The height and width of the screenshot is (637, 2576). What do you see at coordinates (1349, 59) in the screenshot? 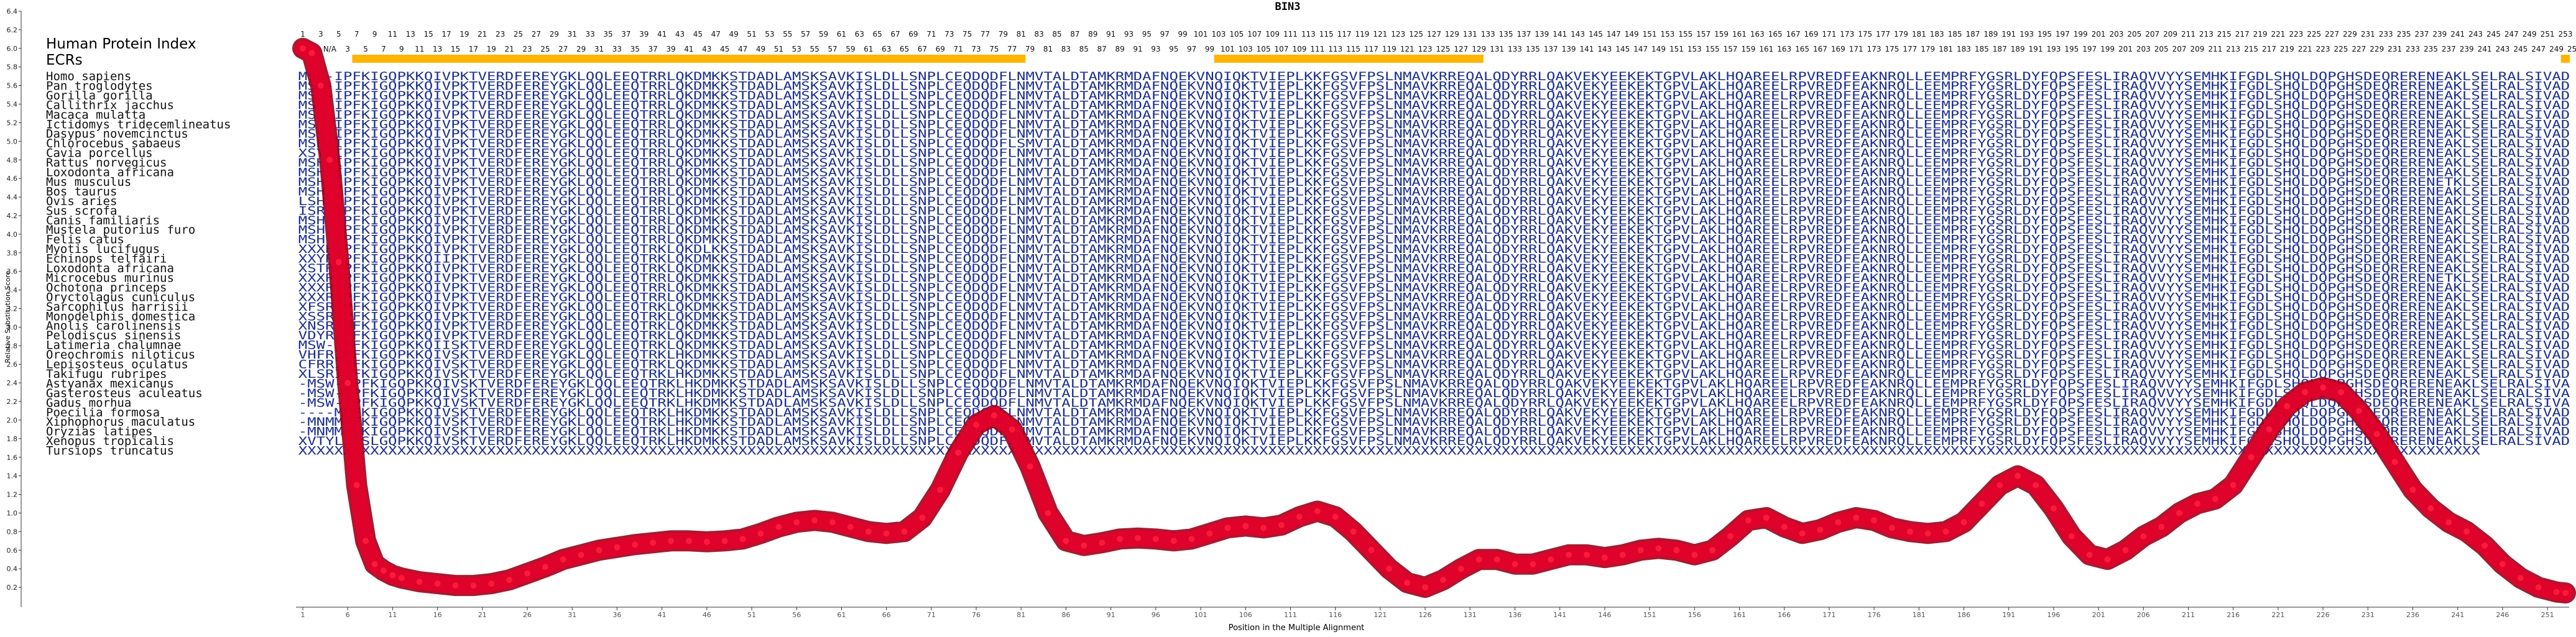
I see `ecr-bar` at bounding box center [1349, 59].